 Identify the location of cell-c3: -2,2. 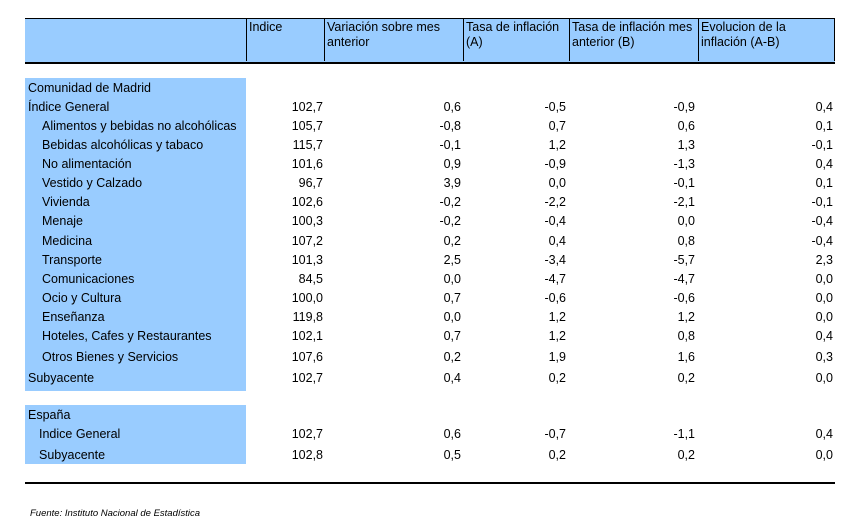
(555, 202).